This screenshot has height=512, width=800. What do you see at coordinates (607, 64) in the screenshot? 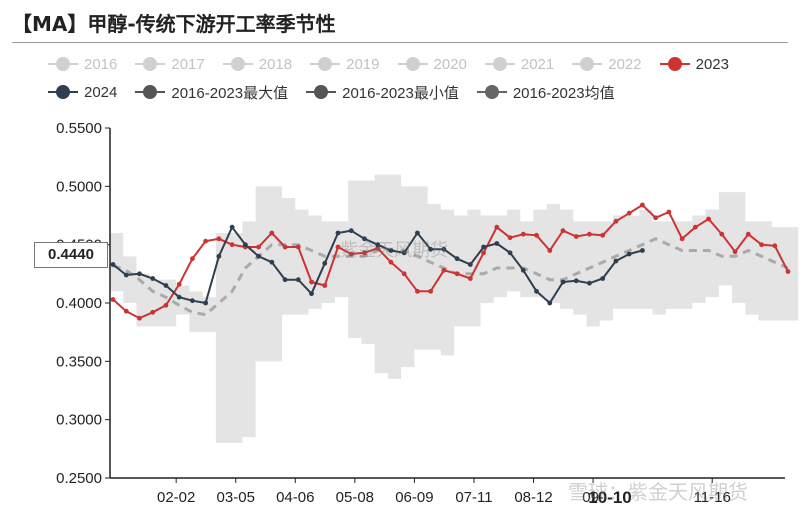
I see `legend-item-2022: 2022` at bounding box center [607, 64].